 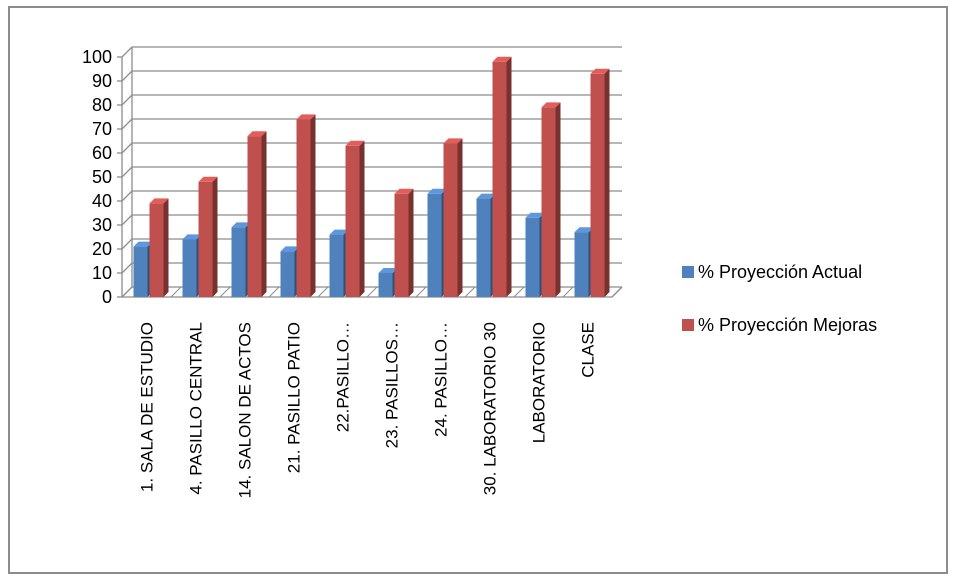 I want to click on x-category-label: 14. SALON DE ACTOS, so click(x=245, y=410).